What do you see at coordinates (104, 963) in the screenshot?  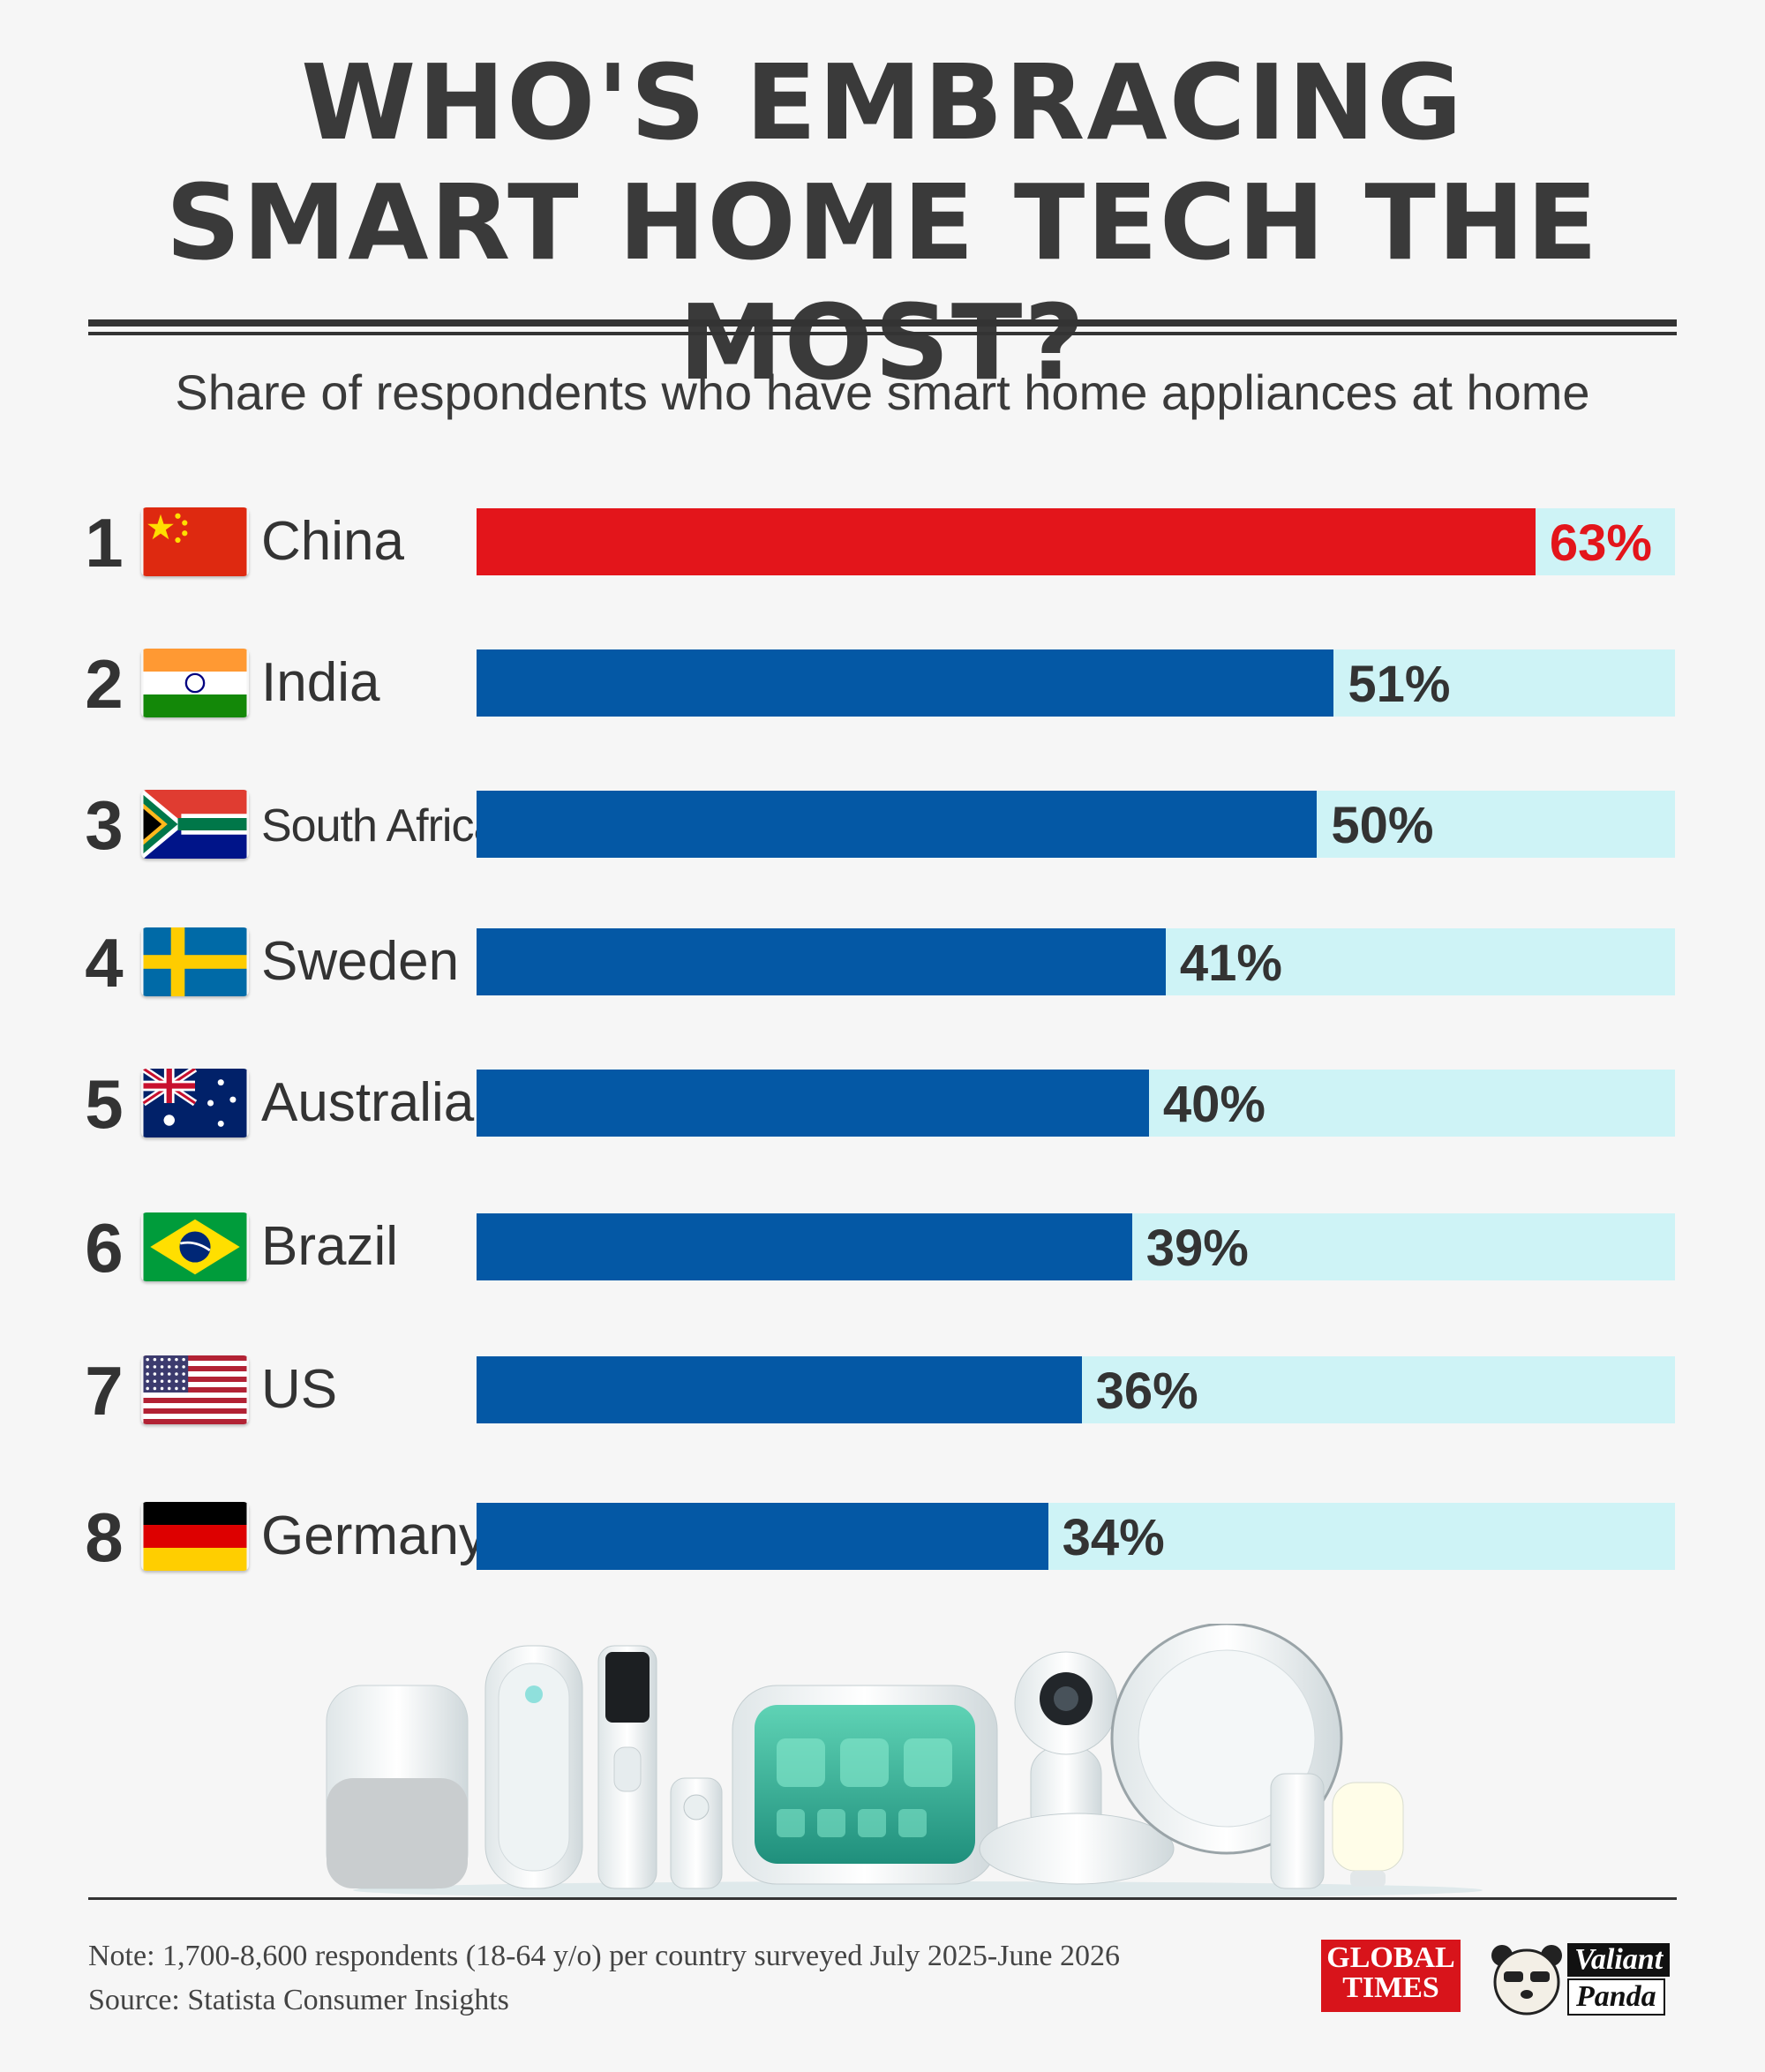 I see `rank-label: 4` at bounding box center [104, 963].